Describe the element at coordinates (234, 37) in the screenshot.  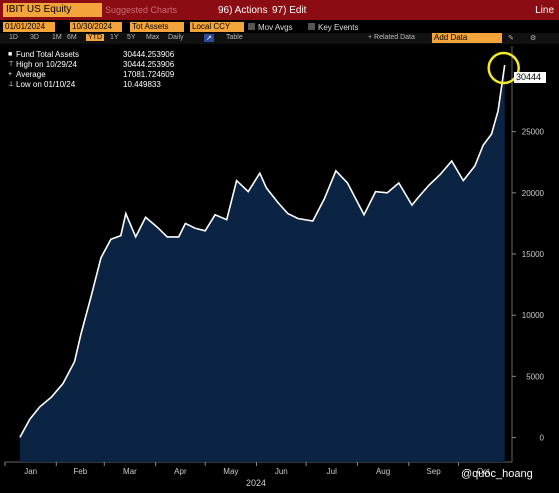
I see `period-button-10: Table` at that location.